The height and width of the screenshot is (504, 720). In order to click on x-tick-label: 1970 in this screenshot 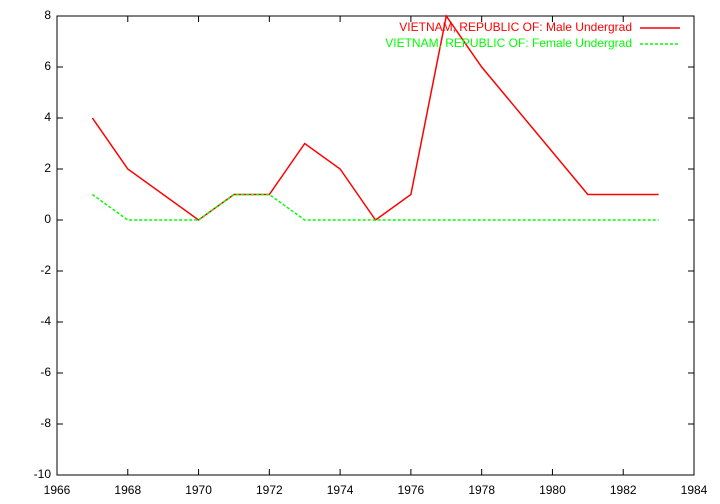, I will do `click(198, 490)`.